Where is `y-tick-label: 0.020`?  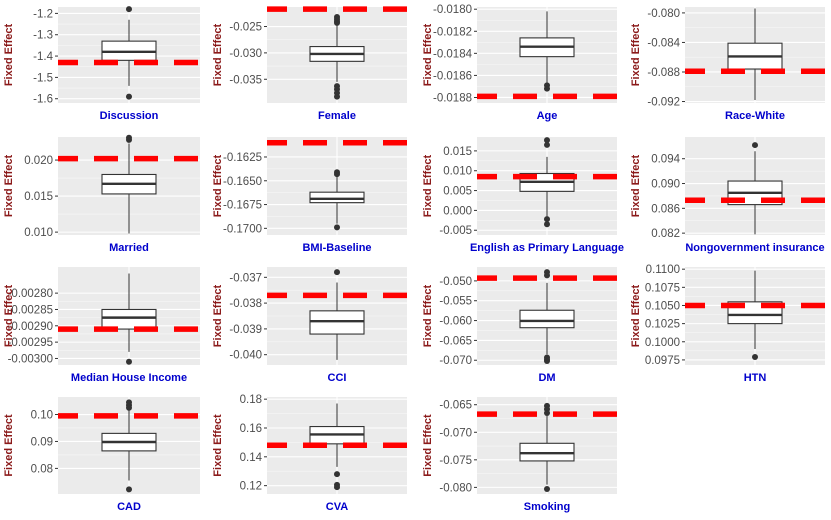
y-tick-label: 0.020 is located at coordinates (38, 161).